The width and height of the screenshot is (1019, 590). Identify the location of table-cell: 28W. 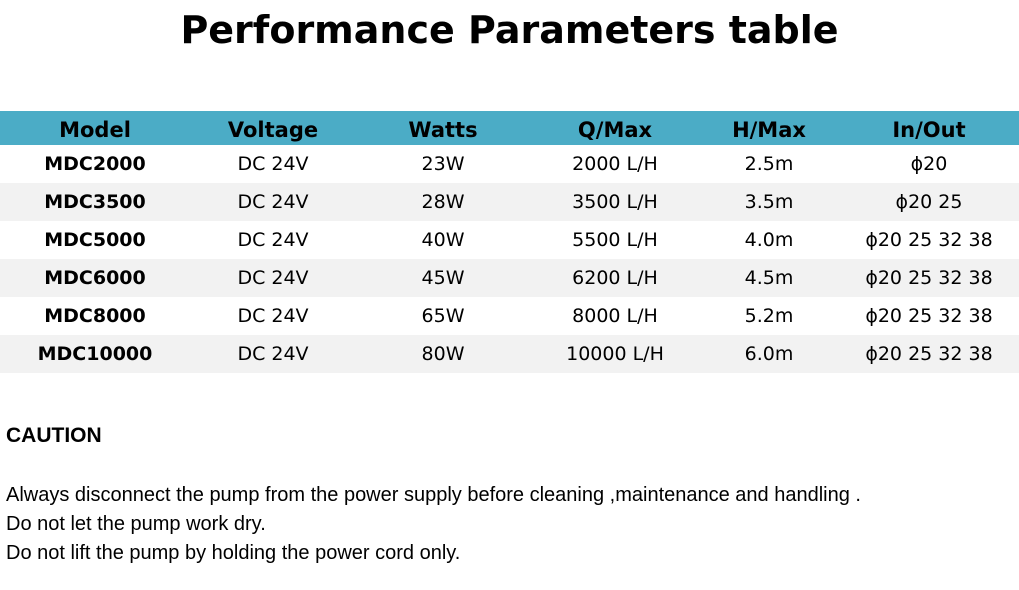
(443, 202).